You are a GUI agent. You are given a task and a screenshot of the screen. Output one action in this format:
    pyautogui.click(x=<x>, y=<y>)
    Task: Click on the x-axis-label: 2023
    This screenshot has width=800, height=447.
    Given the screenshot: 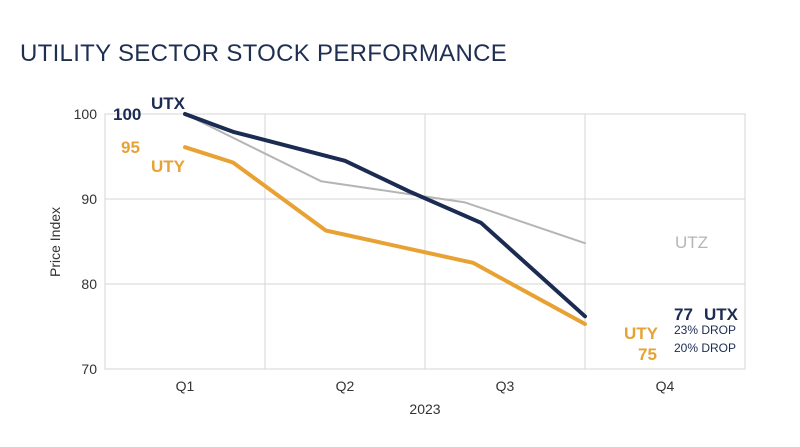 What is the action you would take?
    pyautogui.click(x=424, y=409)
    